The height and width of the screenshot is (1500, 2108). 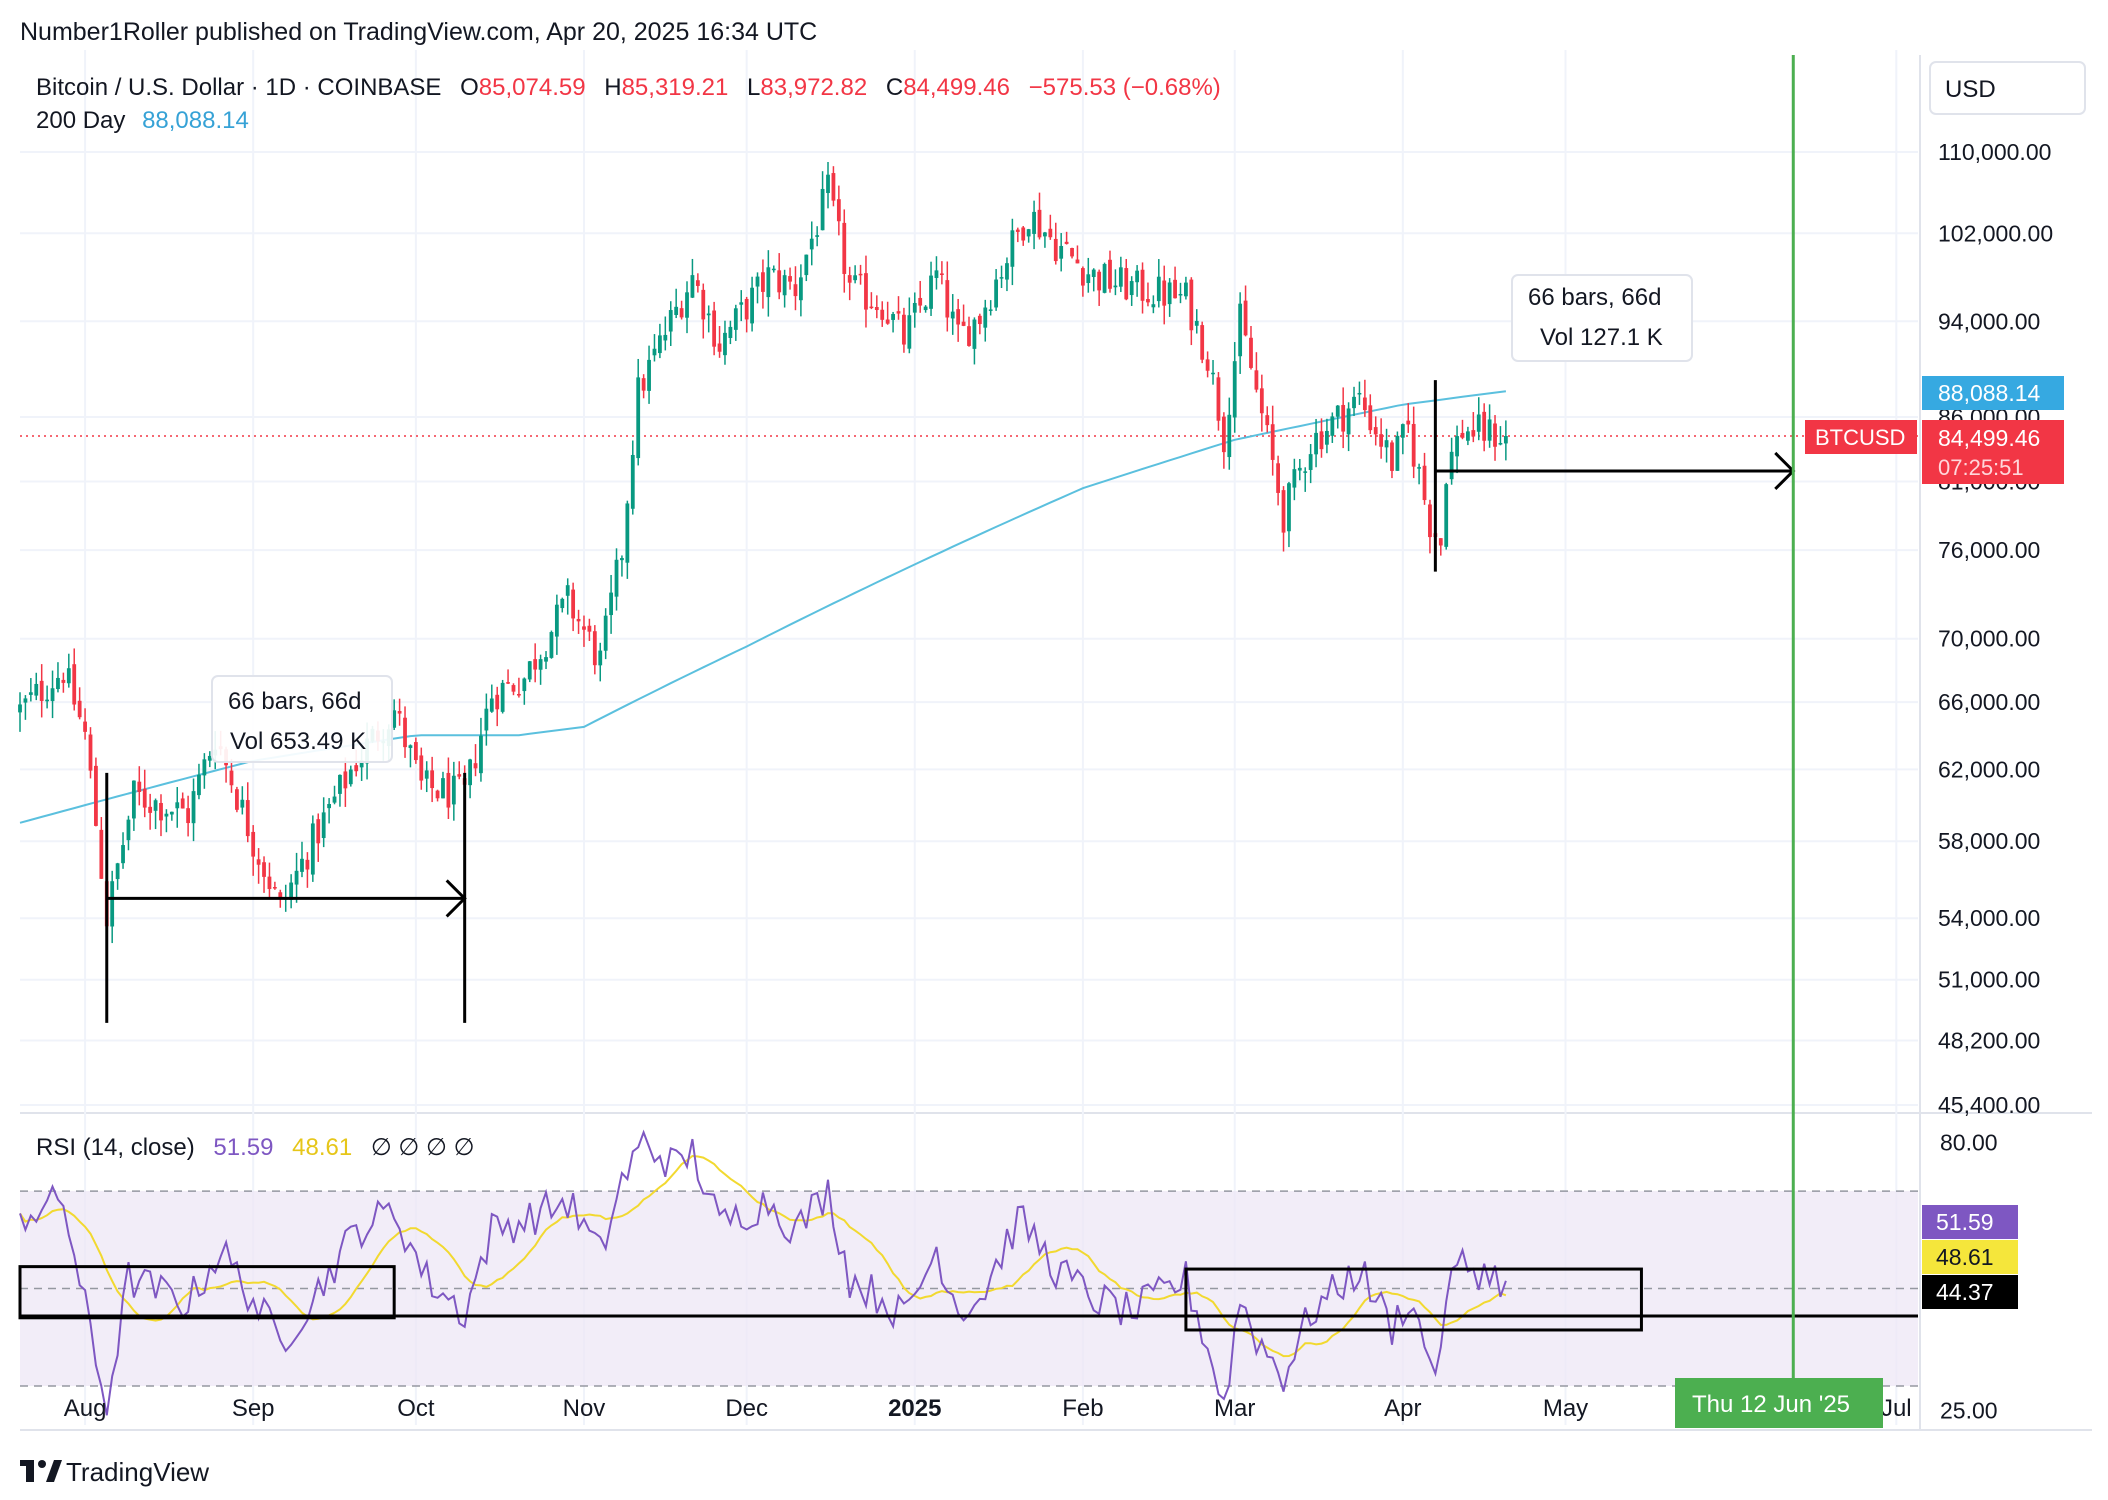 I want to click on symbol-title: Bitcoin / U.S. Dollar · 1D · COINBASE, so click(x=238, y=87).